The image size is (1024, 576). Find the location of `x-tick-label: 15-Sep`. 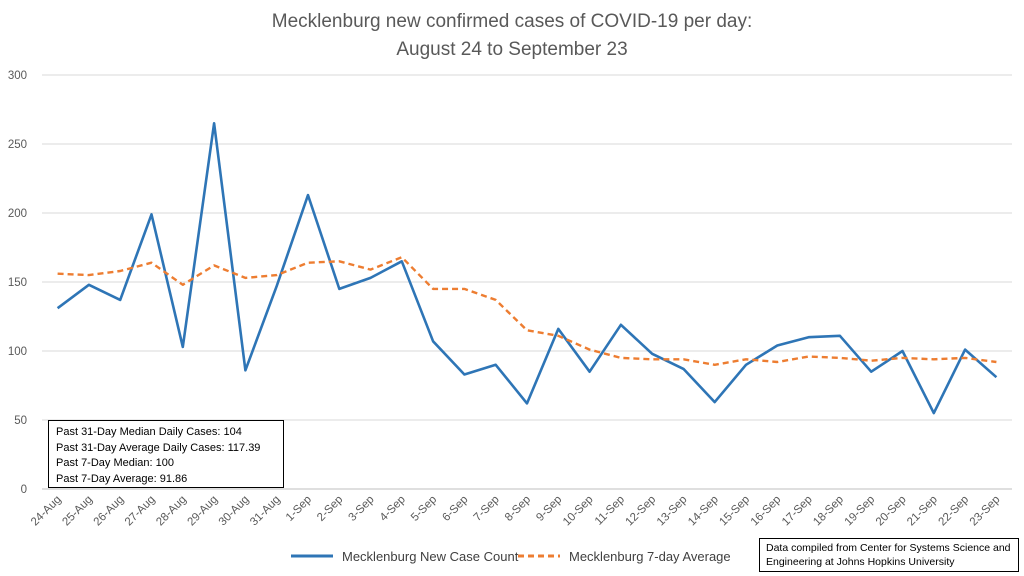

x-tick-label: 15-Sep is located at coordinates (734, 511).